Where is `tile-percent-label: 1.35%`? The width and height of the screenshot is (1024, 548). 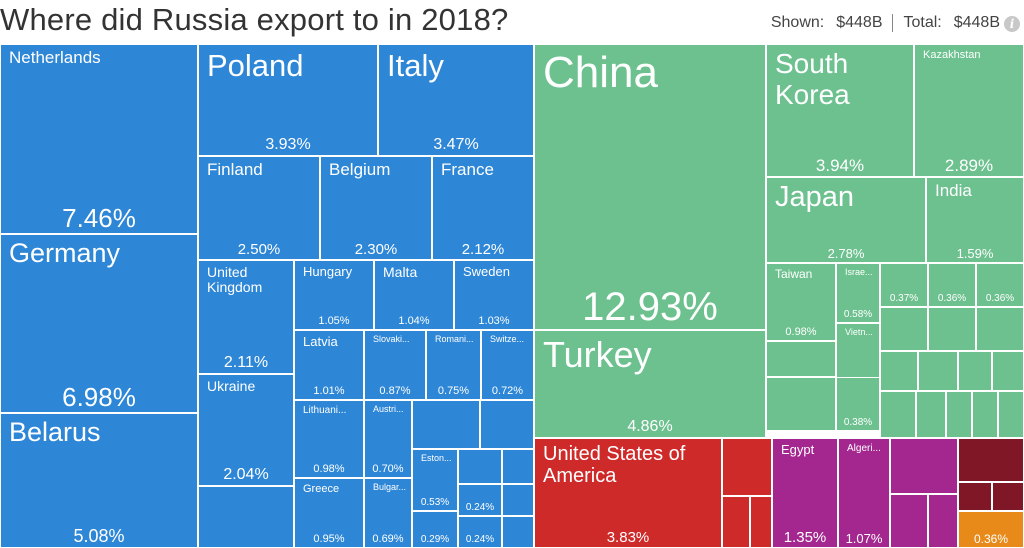
tile-percent-label: 1.35% is located at coordinates (805, 537).